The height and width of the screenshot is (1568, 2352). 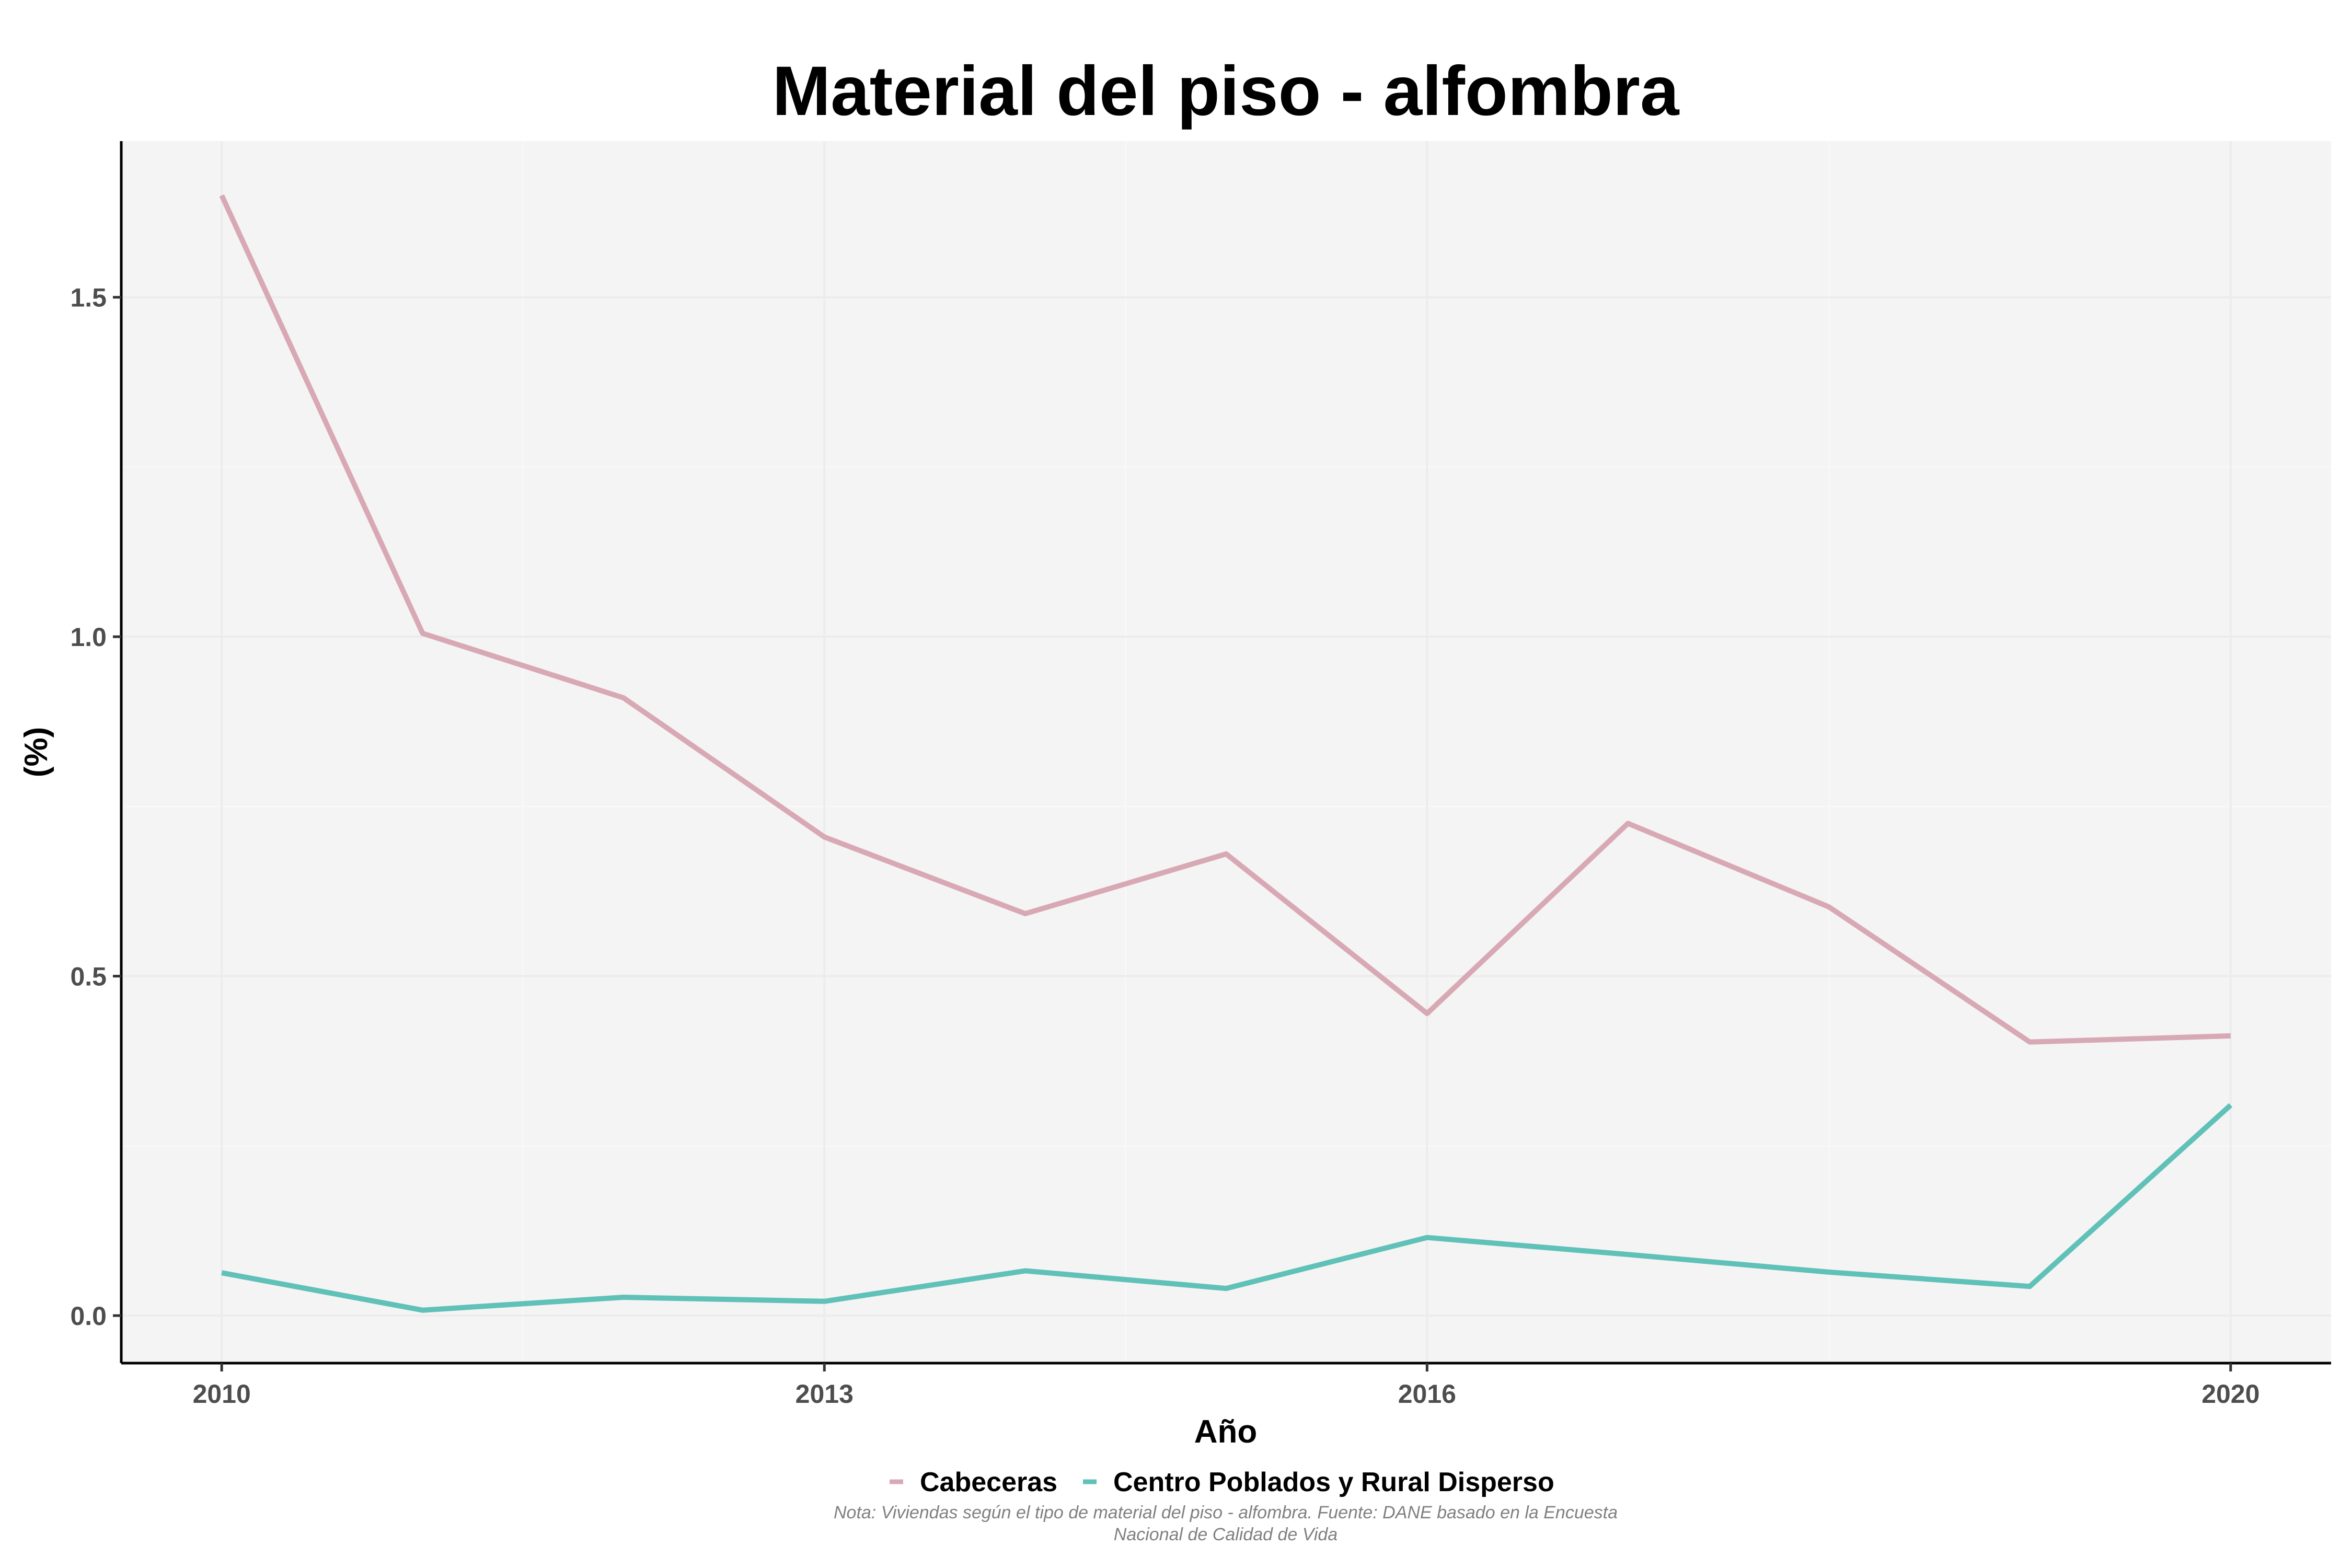 What do you see at coordinates (824, 1394) in the screenshot?
I see `x-tick-label: 2013` at bounding box center [824, 1394].